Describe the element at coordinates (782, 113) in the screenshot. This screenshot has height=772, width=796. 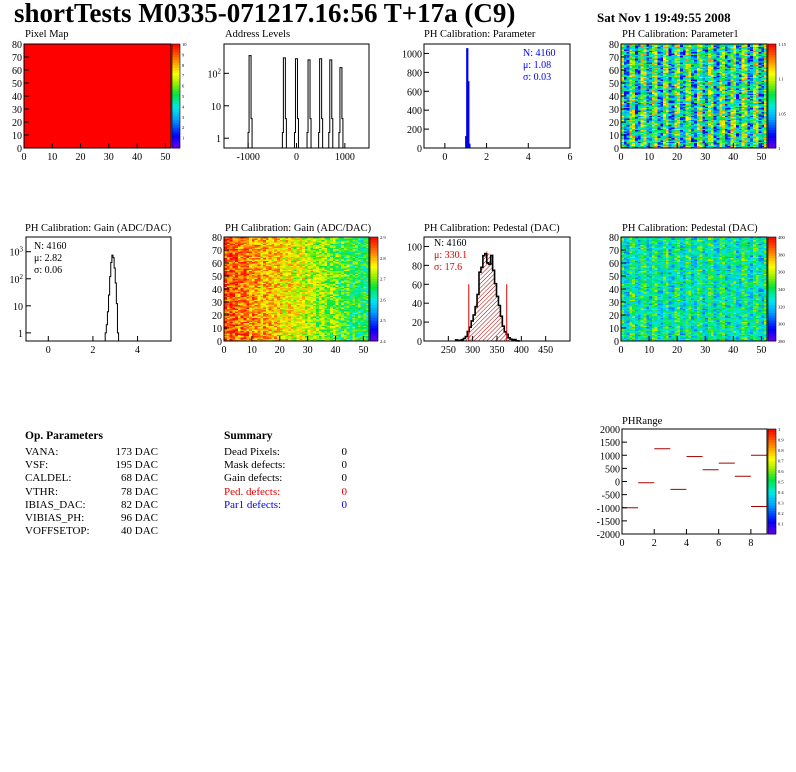
I see `palette-tick-label: 1.05` at that location.